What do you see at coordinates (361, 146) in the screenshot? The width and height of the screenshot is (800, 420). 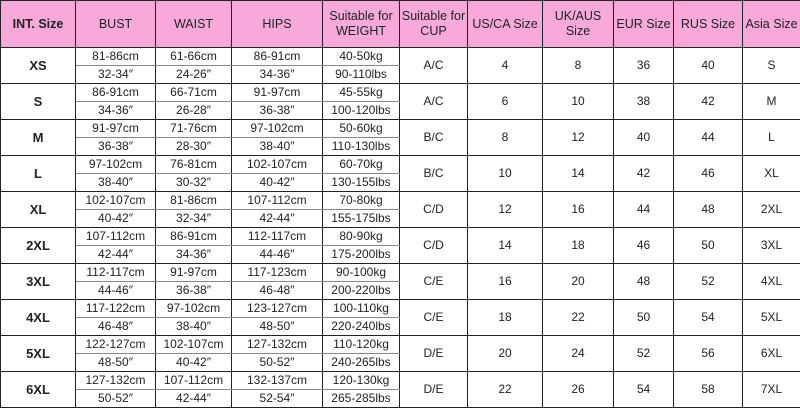 I see `weight-lbs: 110-130lbs` at bounding box center [361, 146].